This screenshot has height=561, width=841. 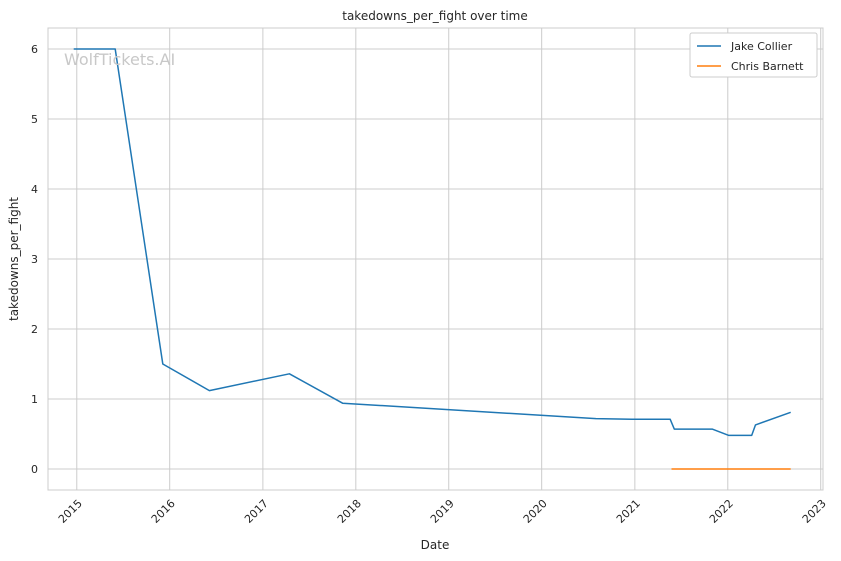 What do you see at coordinates (34, 119) in the screenshot?
I see `y-tick-label: 5` at bounding box center [34, 119].